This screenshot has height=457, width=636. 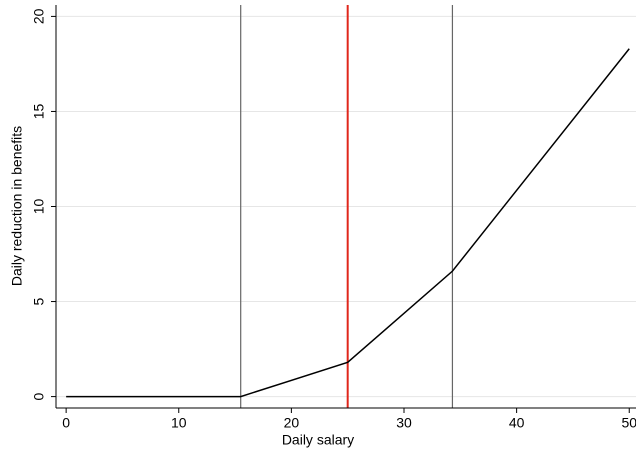 I want to click on x-tick-label: 0, so click(x=66, y=423).